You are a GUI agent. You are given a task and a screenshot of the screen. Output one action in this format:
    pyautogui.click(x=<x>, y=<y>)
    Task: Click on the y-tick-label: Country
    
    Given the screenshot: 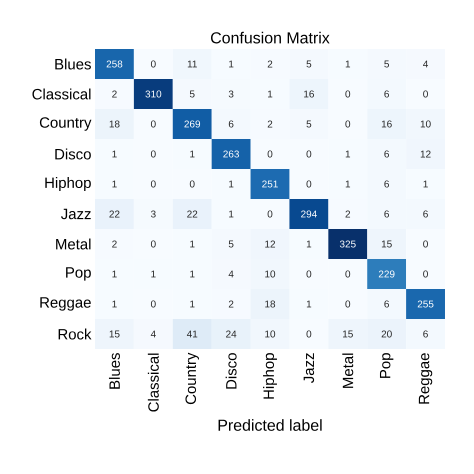 What is the action you would take?
    pyautogui.click(x=66, y=124)
    